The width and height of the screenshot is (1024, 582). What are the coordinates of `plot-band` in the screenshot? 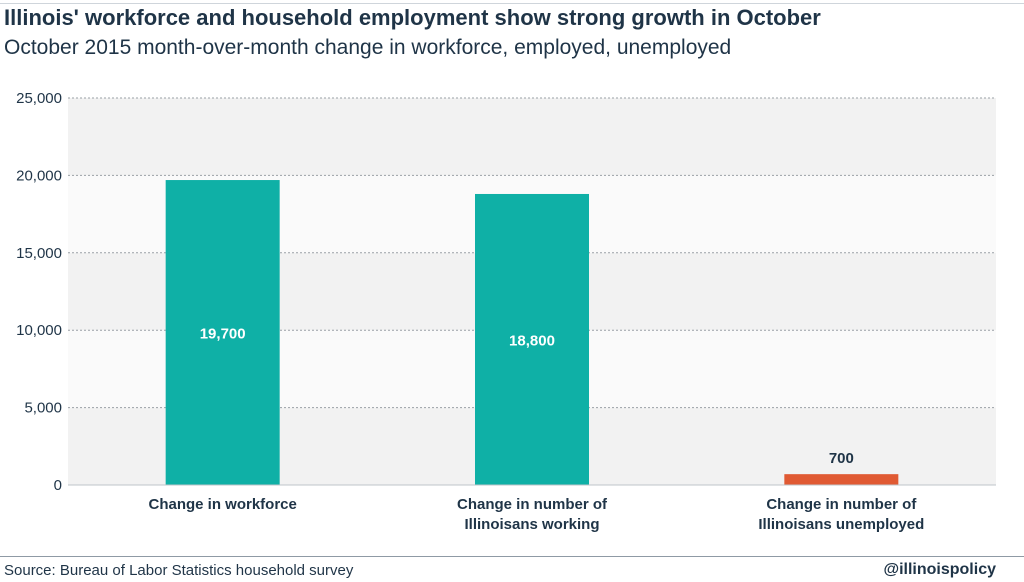 It's located at (532, 137).